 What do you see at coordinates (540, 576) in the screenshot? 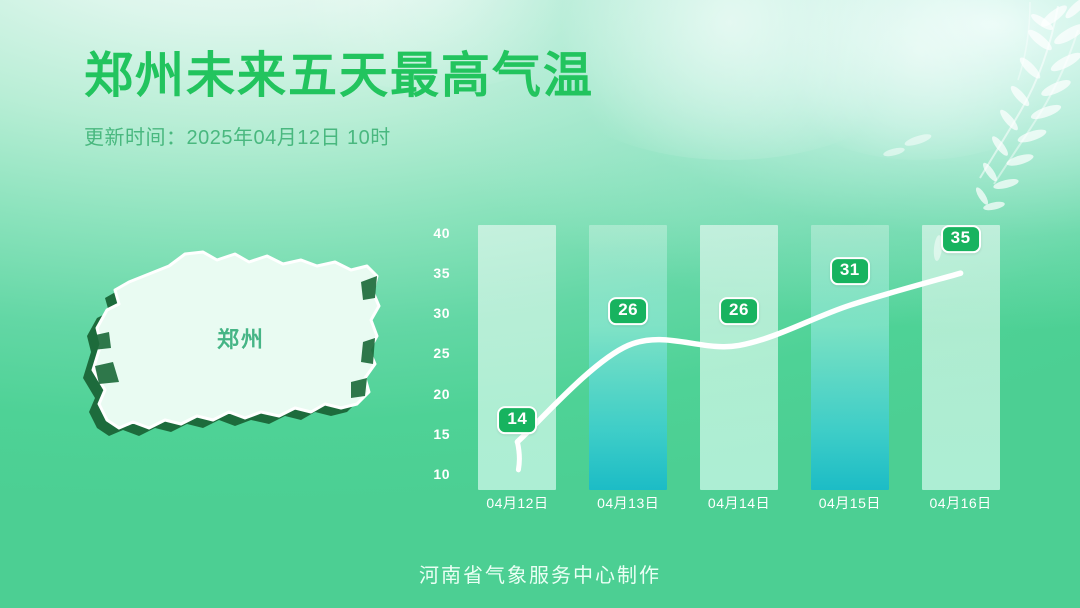
I see `footer-credit: 河南省气象服务中心制作` at bounding box center [540, 576].